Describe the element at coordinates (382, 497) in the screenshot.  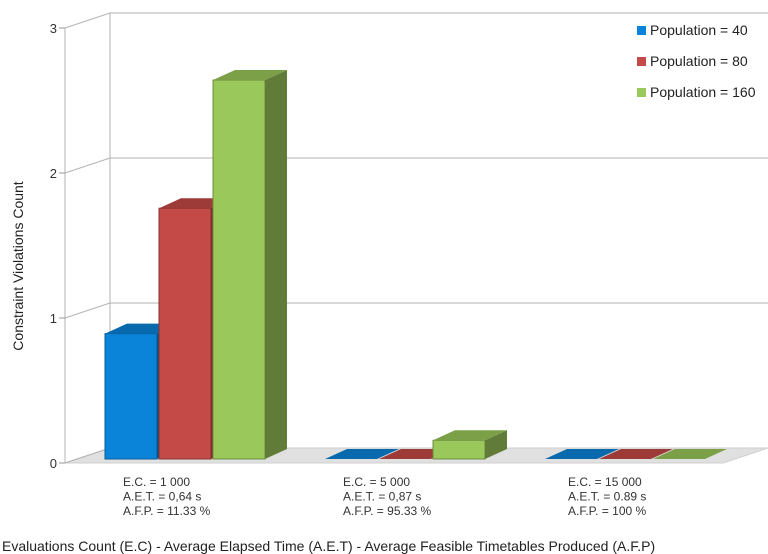
I see `category-label-line: A.E.T. = 0,87 s` at that location.